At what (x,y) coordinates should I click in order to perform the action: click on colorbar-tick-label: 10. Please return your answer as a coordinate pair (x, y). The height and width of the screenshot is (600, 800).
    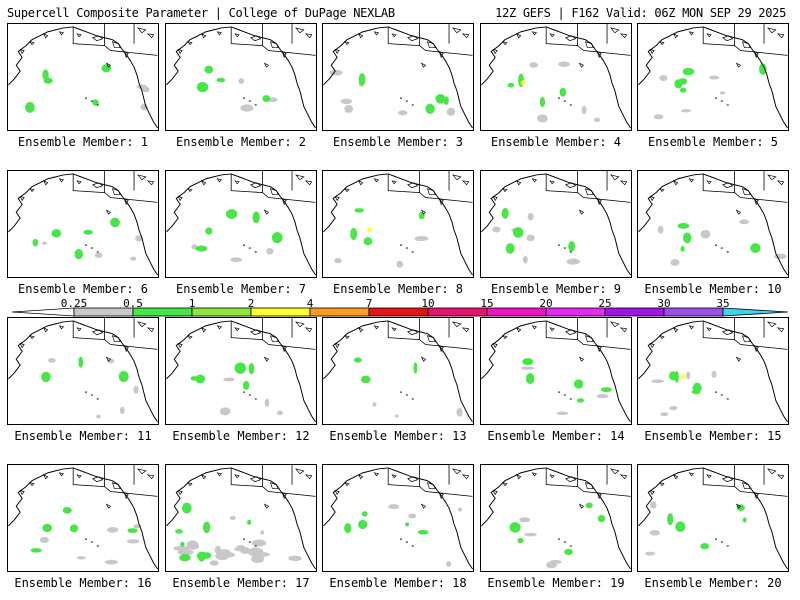
    Looking at the image, I should click on (427, 304).